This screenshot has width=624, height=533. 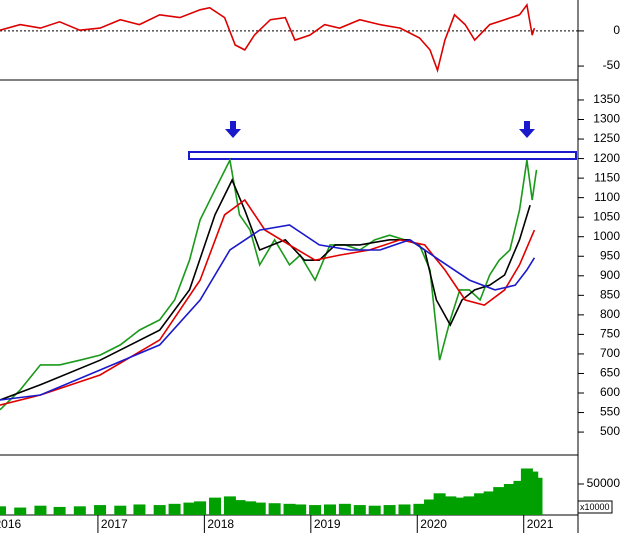 I want to click on y-tick-label: 1100, so click(x=607, y=197).